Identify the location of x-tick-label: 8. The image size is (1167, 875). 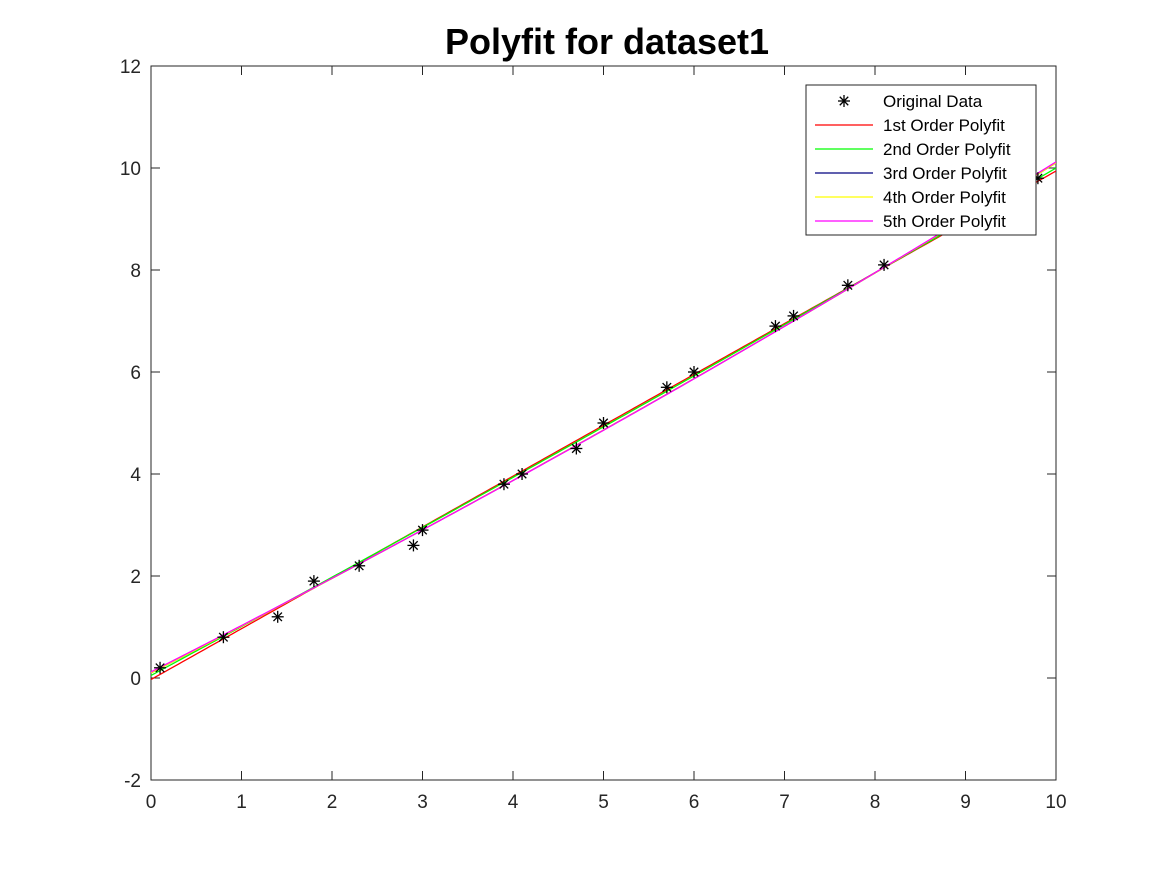
(875, 802).